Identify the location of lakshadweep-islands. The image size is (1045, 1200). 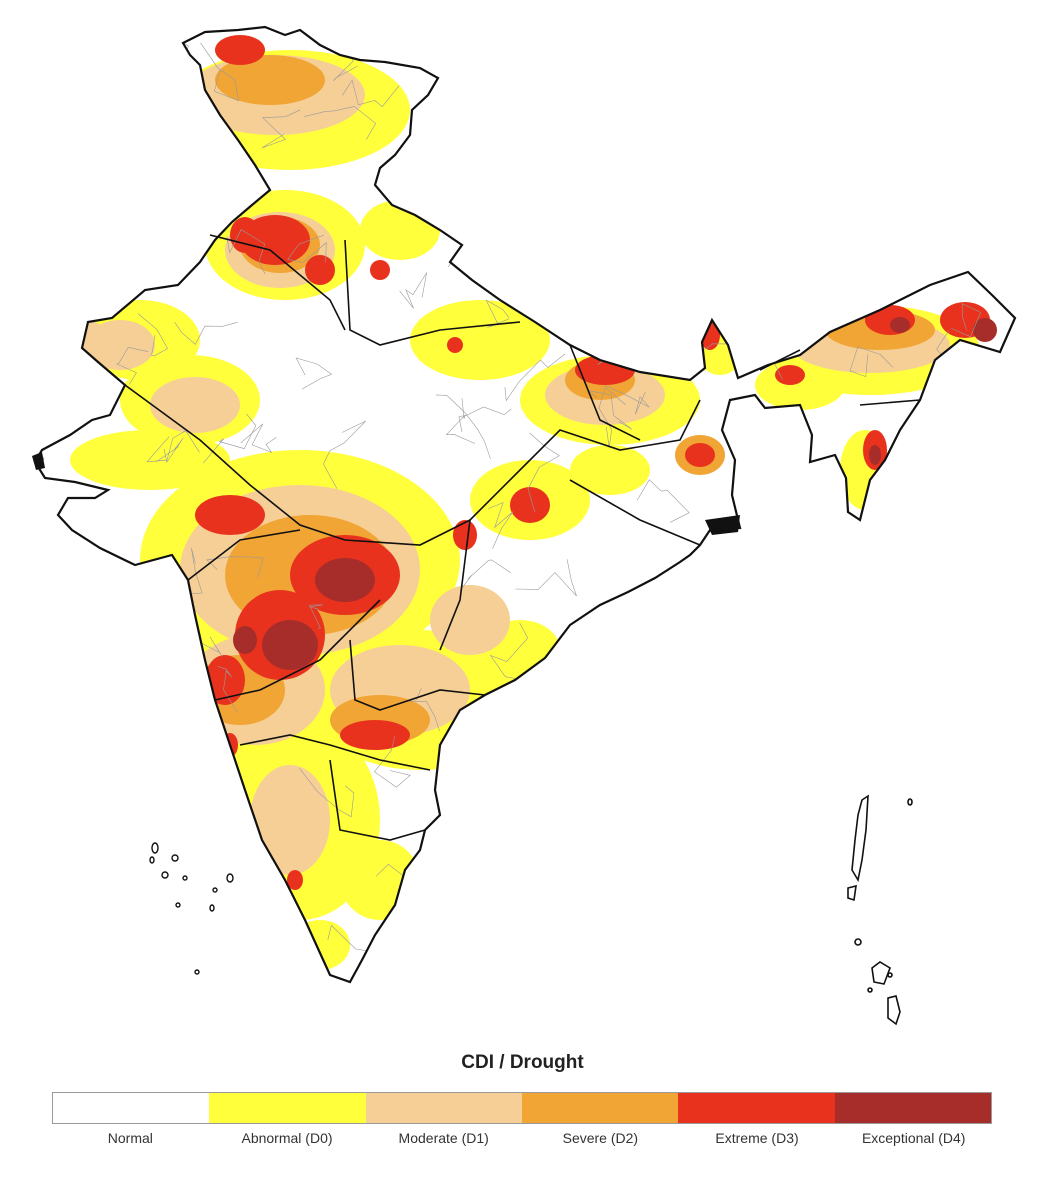
(191, 908).